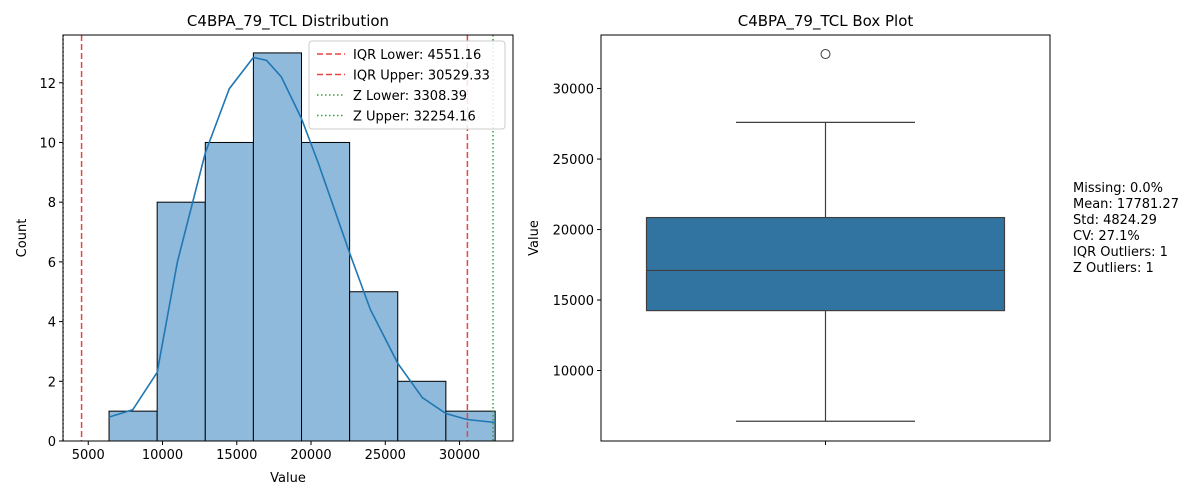 Image resolution: width=1200 pixels, height=500 pixels. What do you see at coordinates (573, 160) in the screenshot?
I see `box-y-tick-label: 25000` at bounding box center [573, 160].